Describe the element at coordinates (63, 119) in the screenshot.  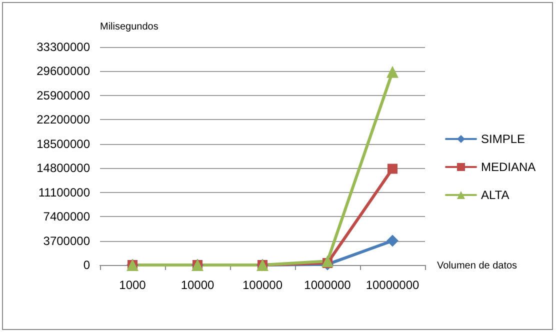
I see `y-tick-label: 22200000` at that location.